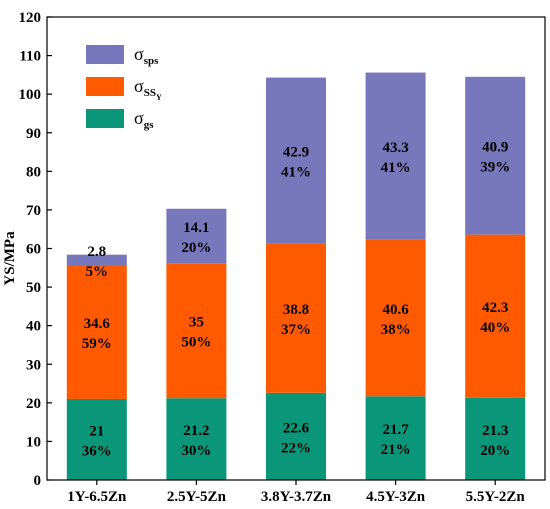 This screenshot has width=550, height=509. Describe the element at coordinates (97, 324) in the screenshot. I see `segment-value-label: 34.6` at that location.